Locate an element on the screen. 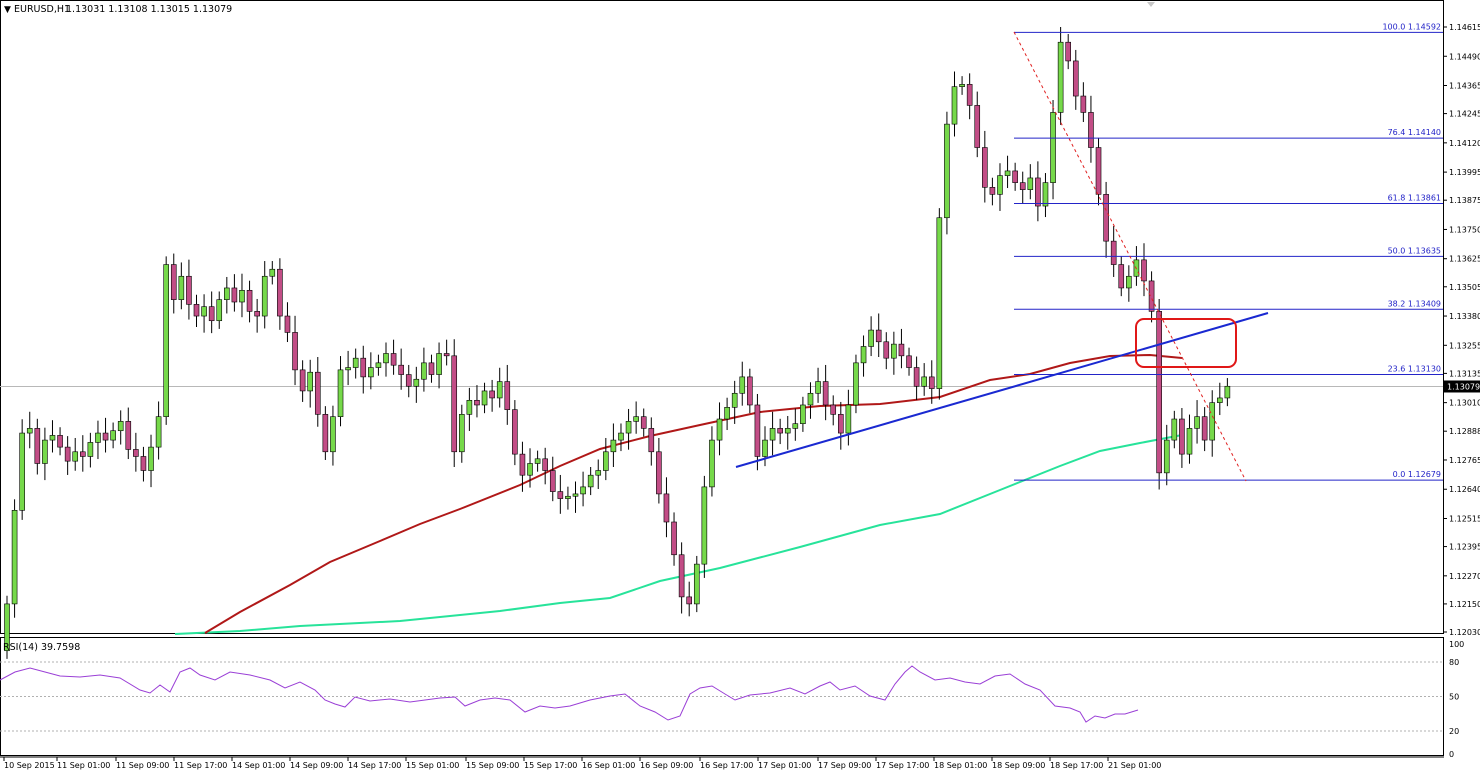 The image size is (1480, 776). chart-menu-glyph: ▼ is located at coordinates (7, 10).